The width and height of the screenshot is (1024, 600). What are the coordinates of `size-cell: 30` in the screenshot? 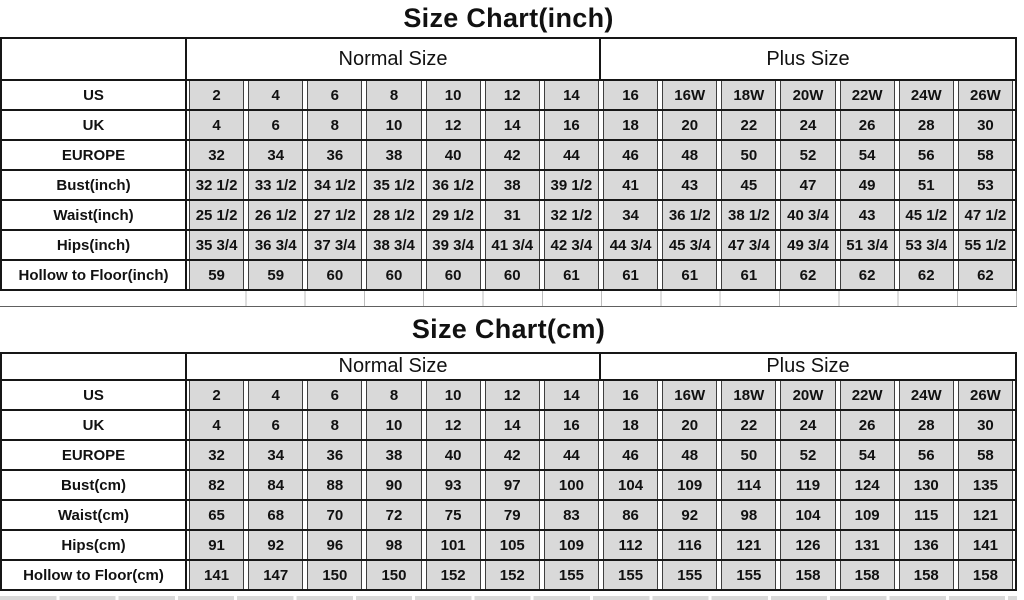 It's located at (985, 125).